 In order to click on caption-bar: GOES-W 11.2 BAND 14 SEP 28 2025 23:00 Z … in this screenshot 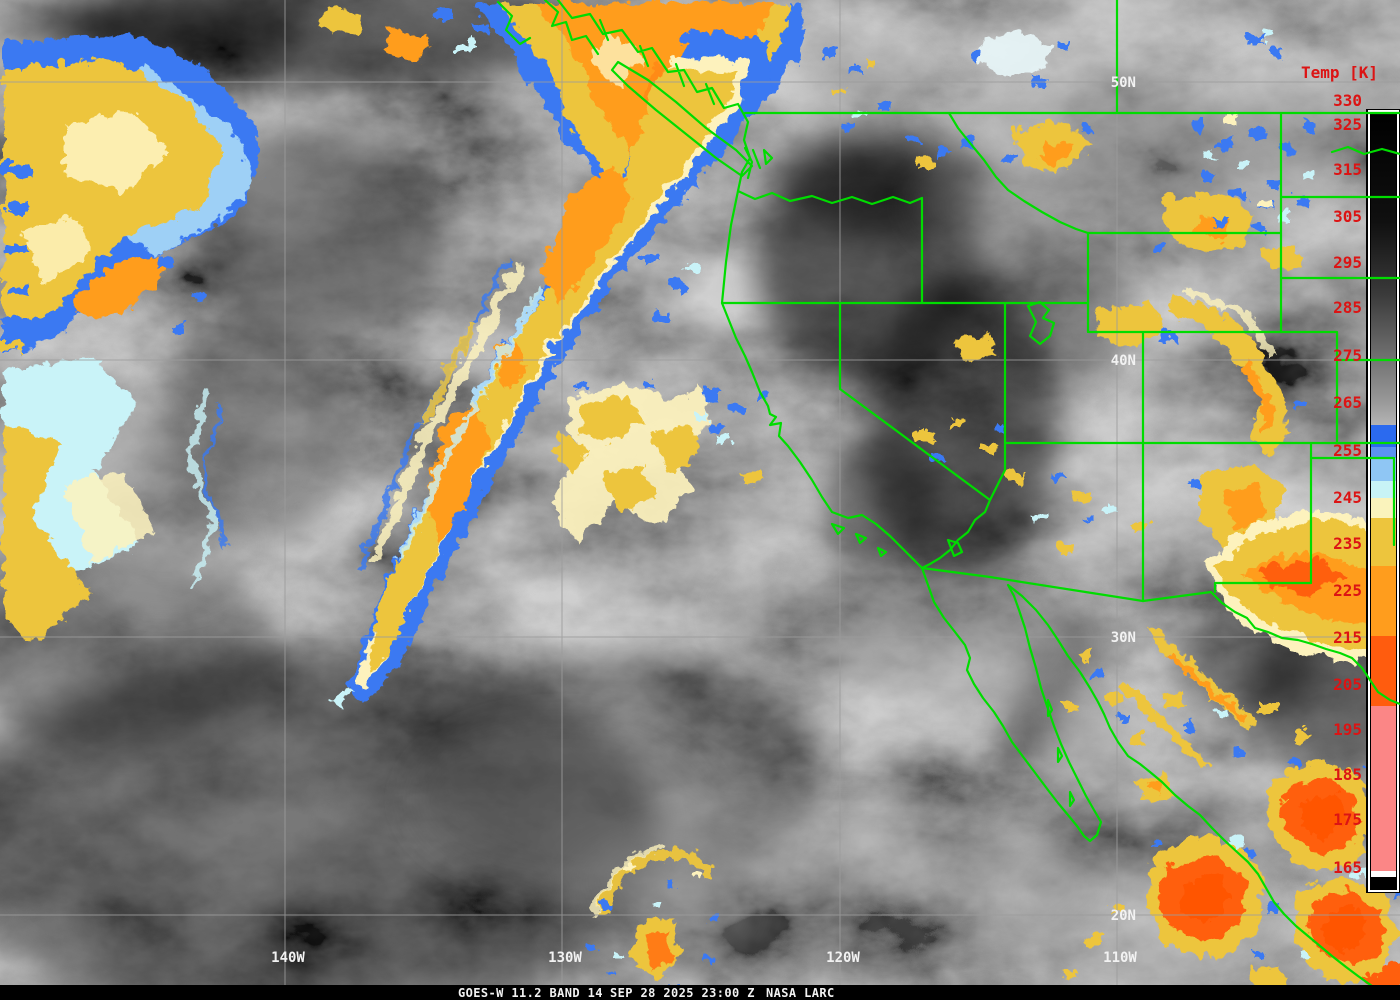, I will do `click(700, 992)`.